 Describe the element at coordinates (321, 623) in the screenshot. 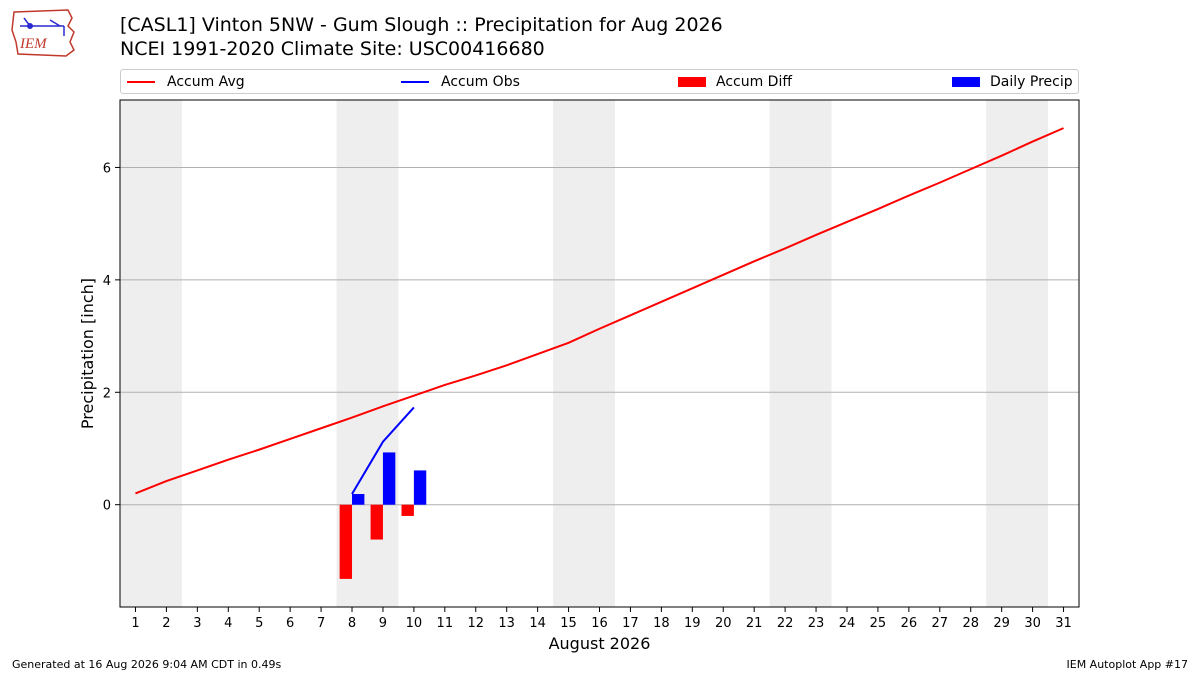

I see `x-tick-label-7: 7` at that location.